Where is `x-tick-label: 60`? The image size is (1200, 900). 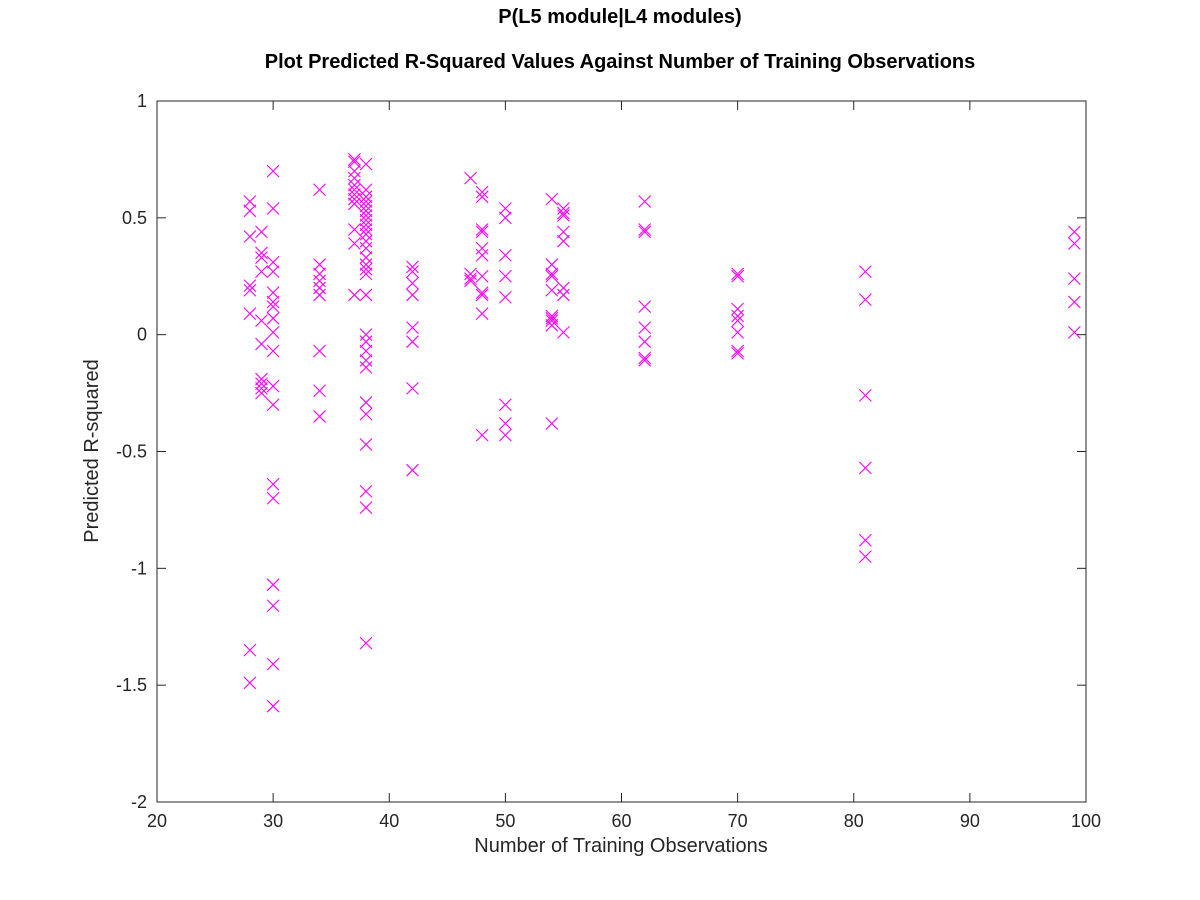 x-tick-label: 60 is located at coordinates (621, 821).